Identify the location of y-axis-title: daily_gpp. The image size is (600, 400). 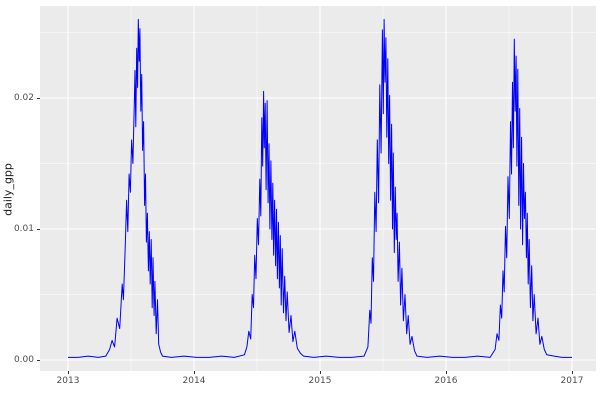
(8, 189).